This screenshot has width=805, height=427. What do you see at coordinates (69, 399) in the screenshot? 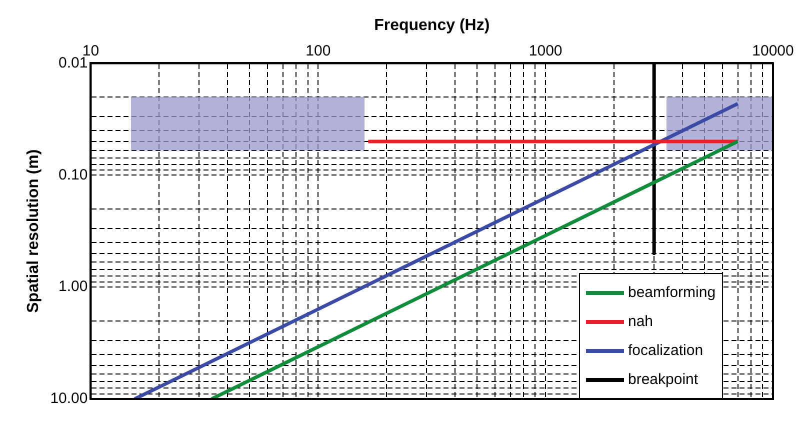
I see `y-tick-label: 10.00` at bounding box center [69, 399].